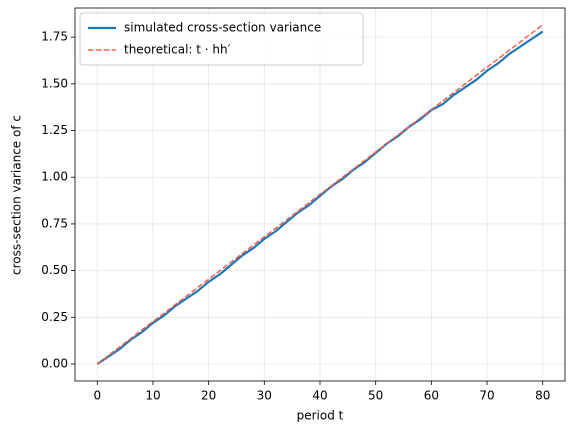 The image size is (577, 436). Describe the element at coordinates (221, 39) in the screenshot. I see `legend-box` at that location.